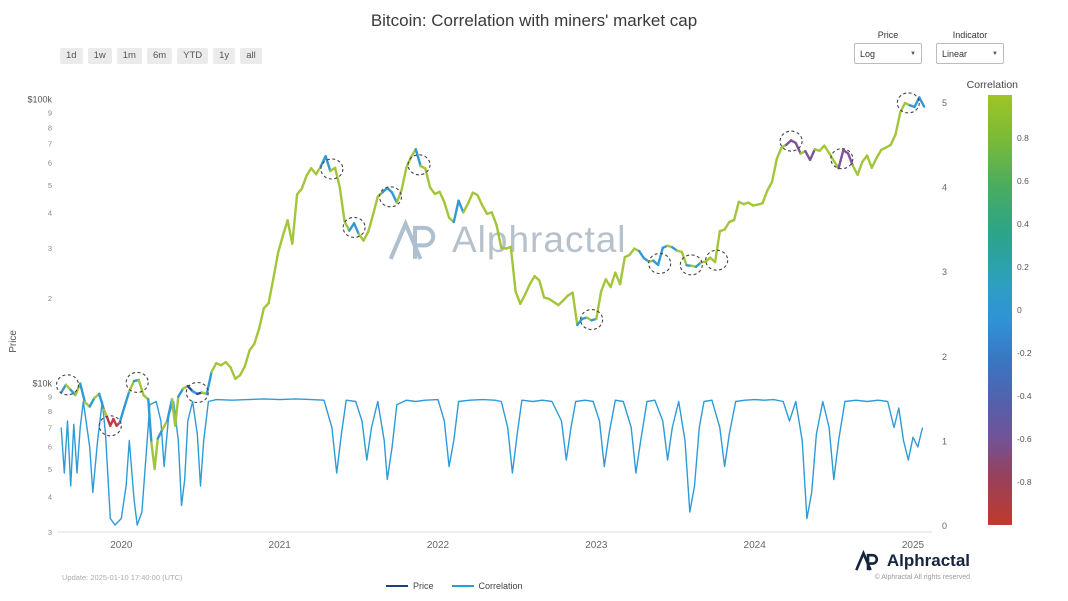  I want to click on svg-text: 0.2, so click(1023, 267).